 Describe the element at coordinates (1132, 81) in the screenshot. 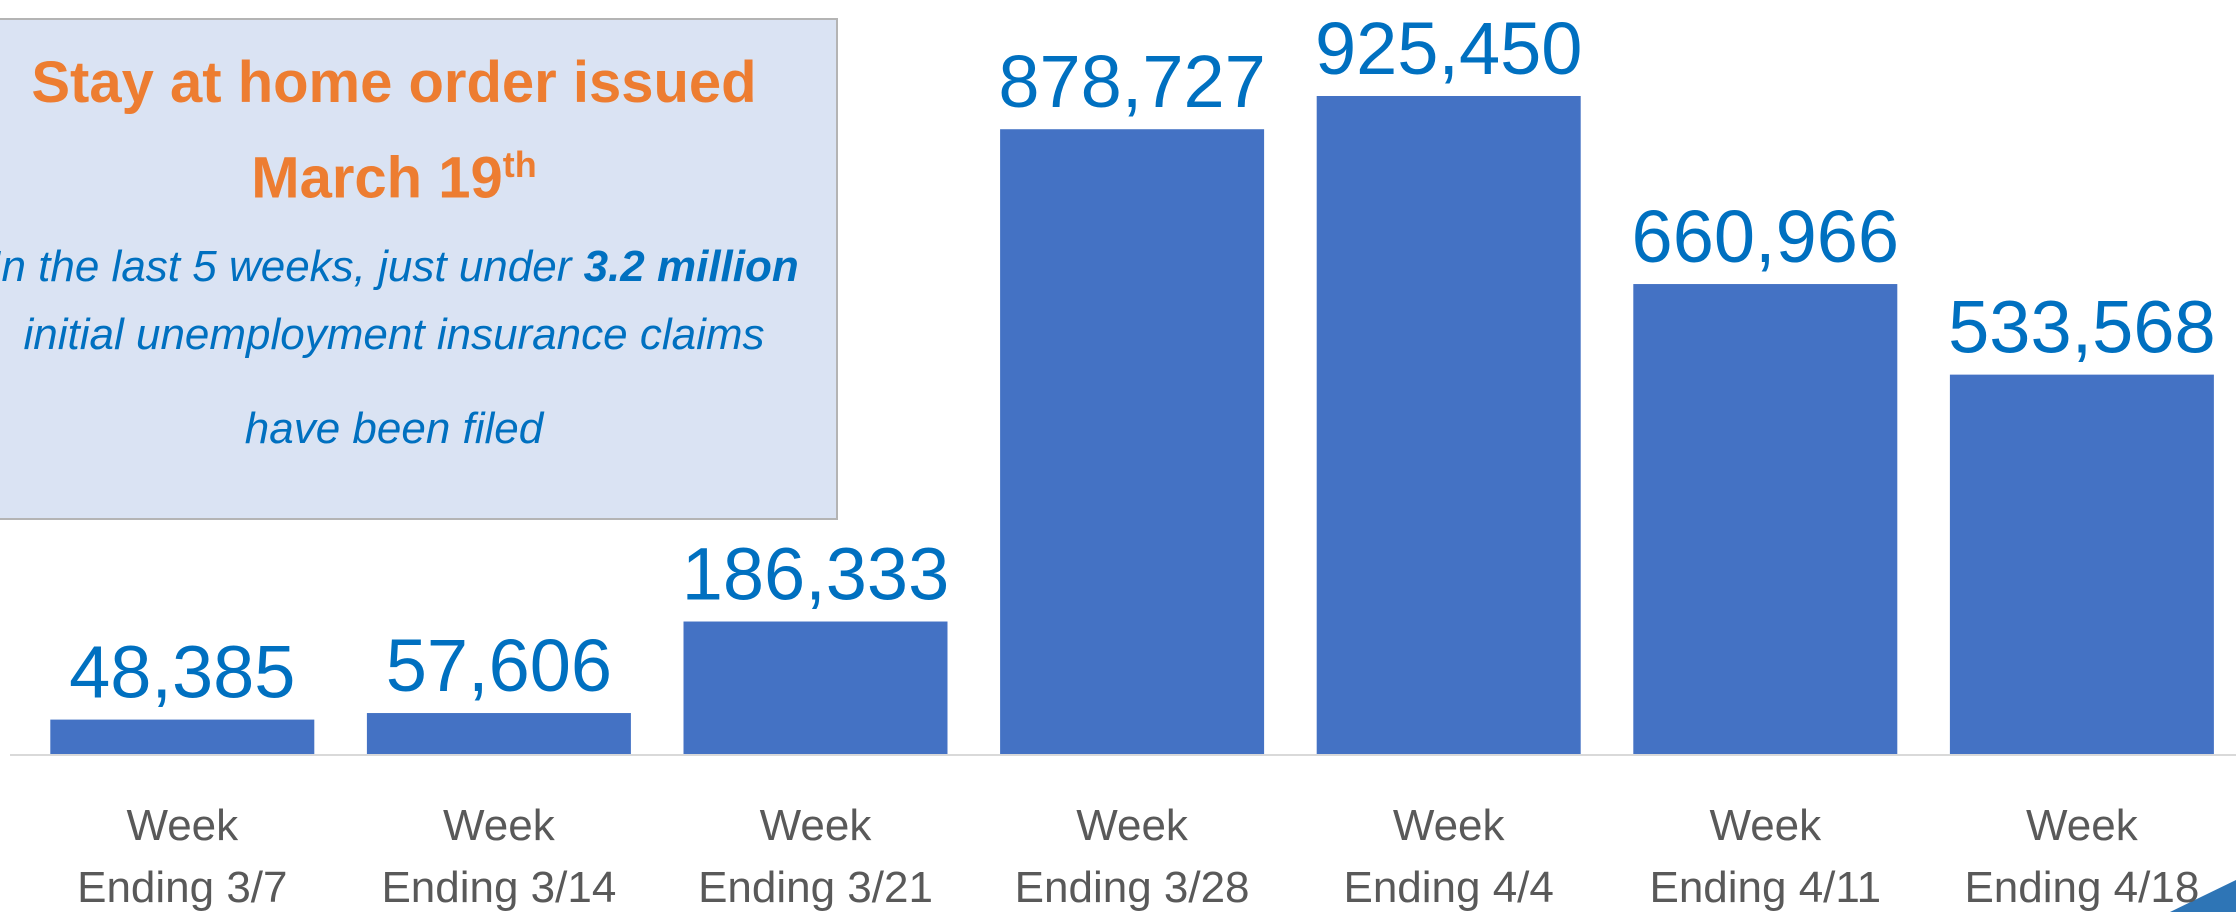

I see `value-label: 878,727` at that location.